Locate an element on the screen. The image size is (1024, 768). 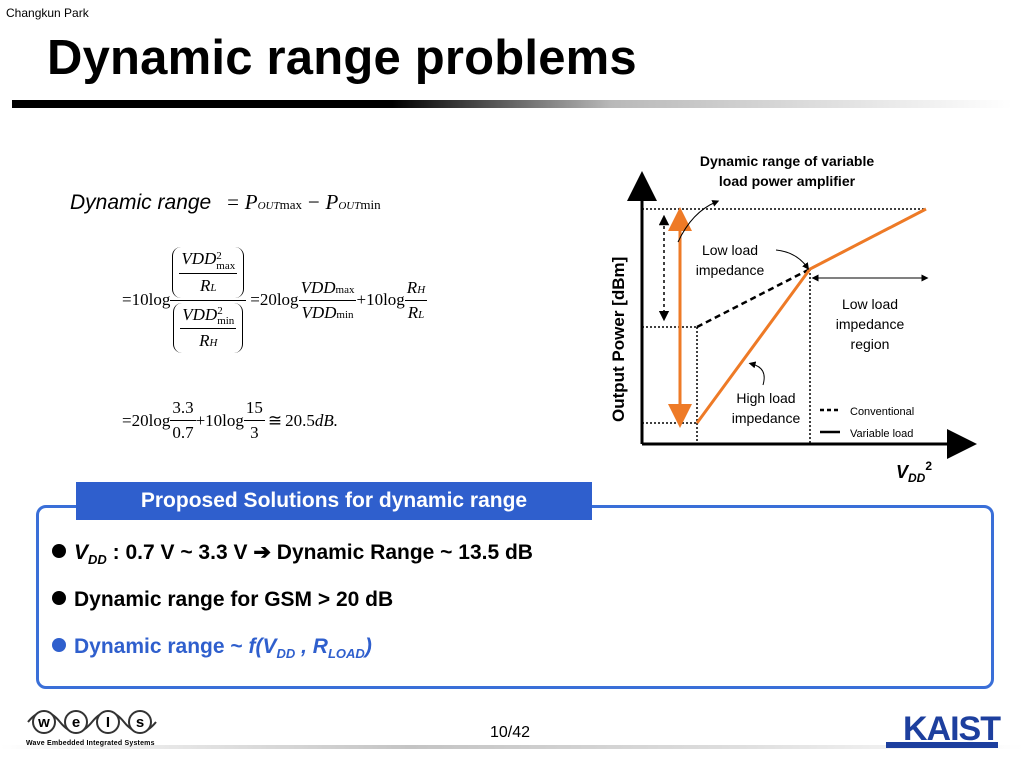
variable-load-curve is located at coordinates (811, 315).